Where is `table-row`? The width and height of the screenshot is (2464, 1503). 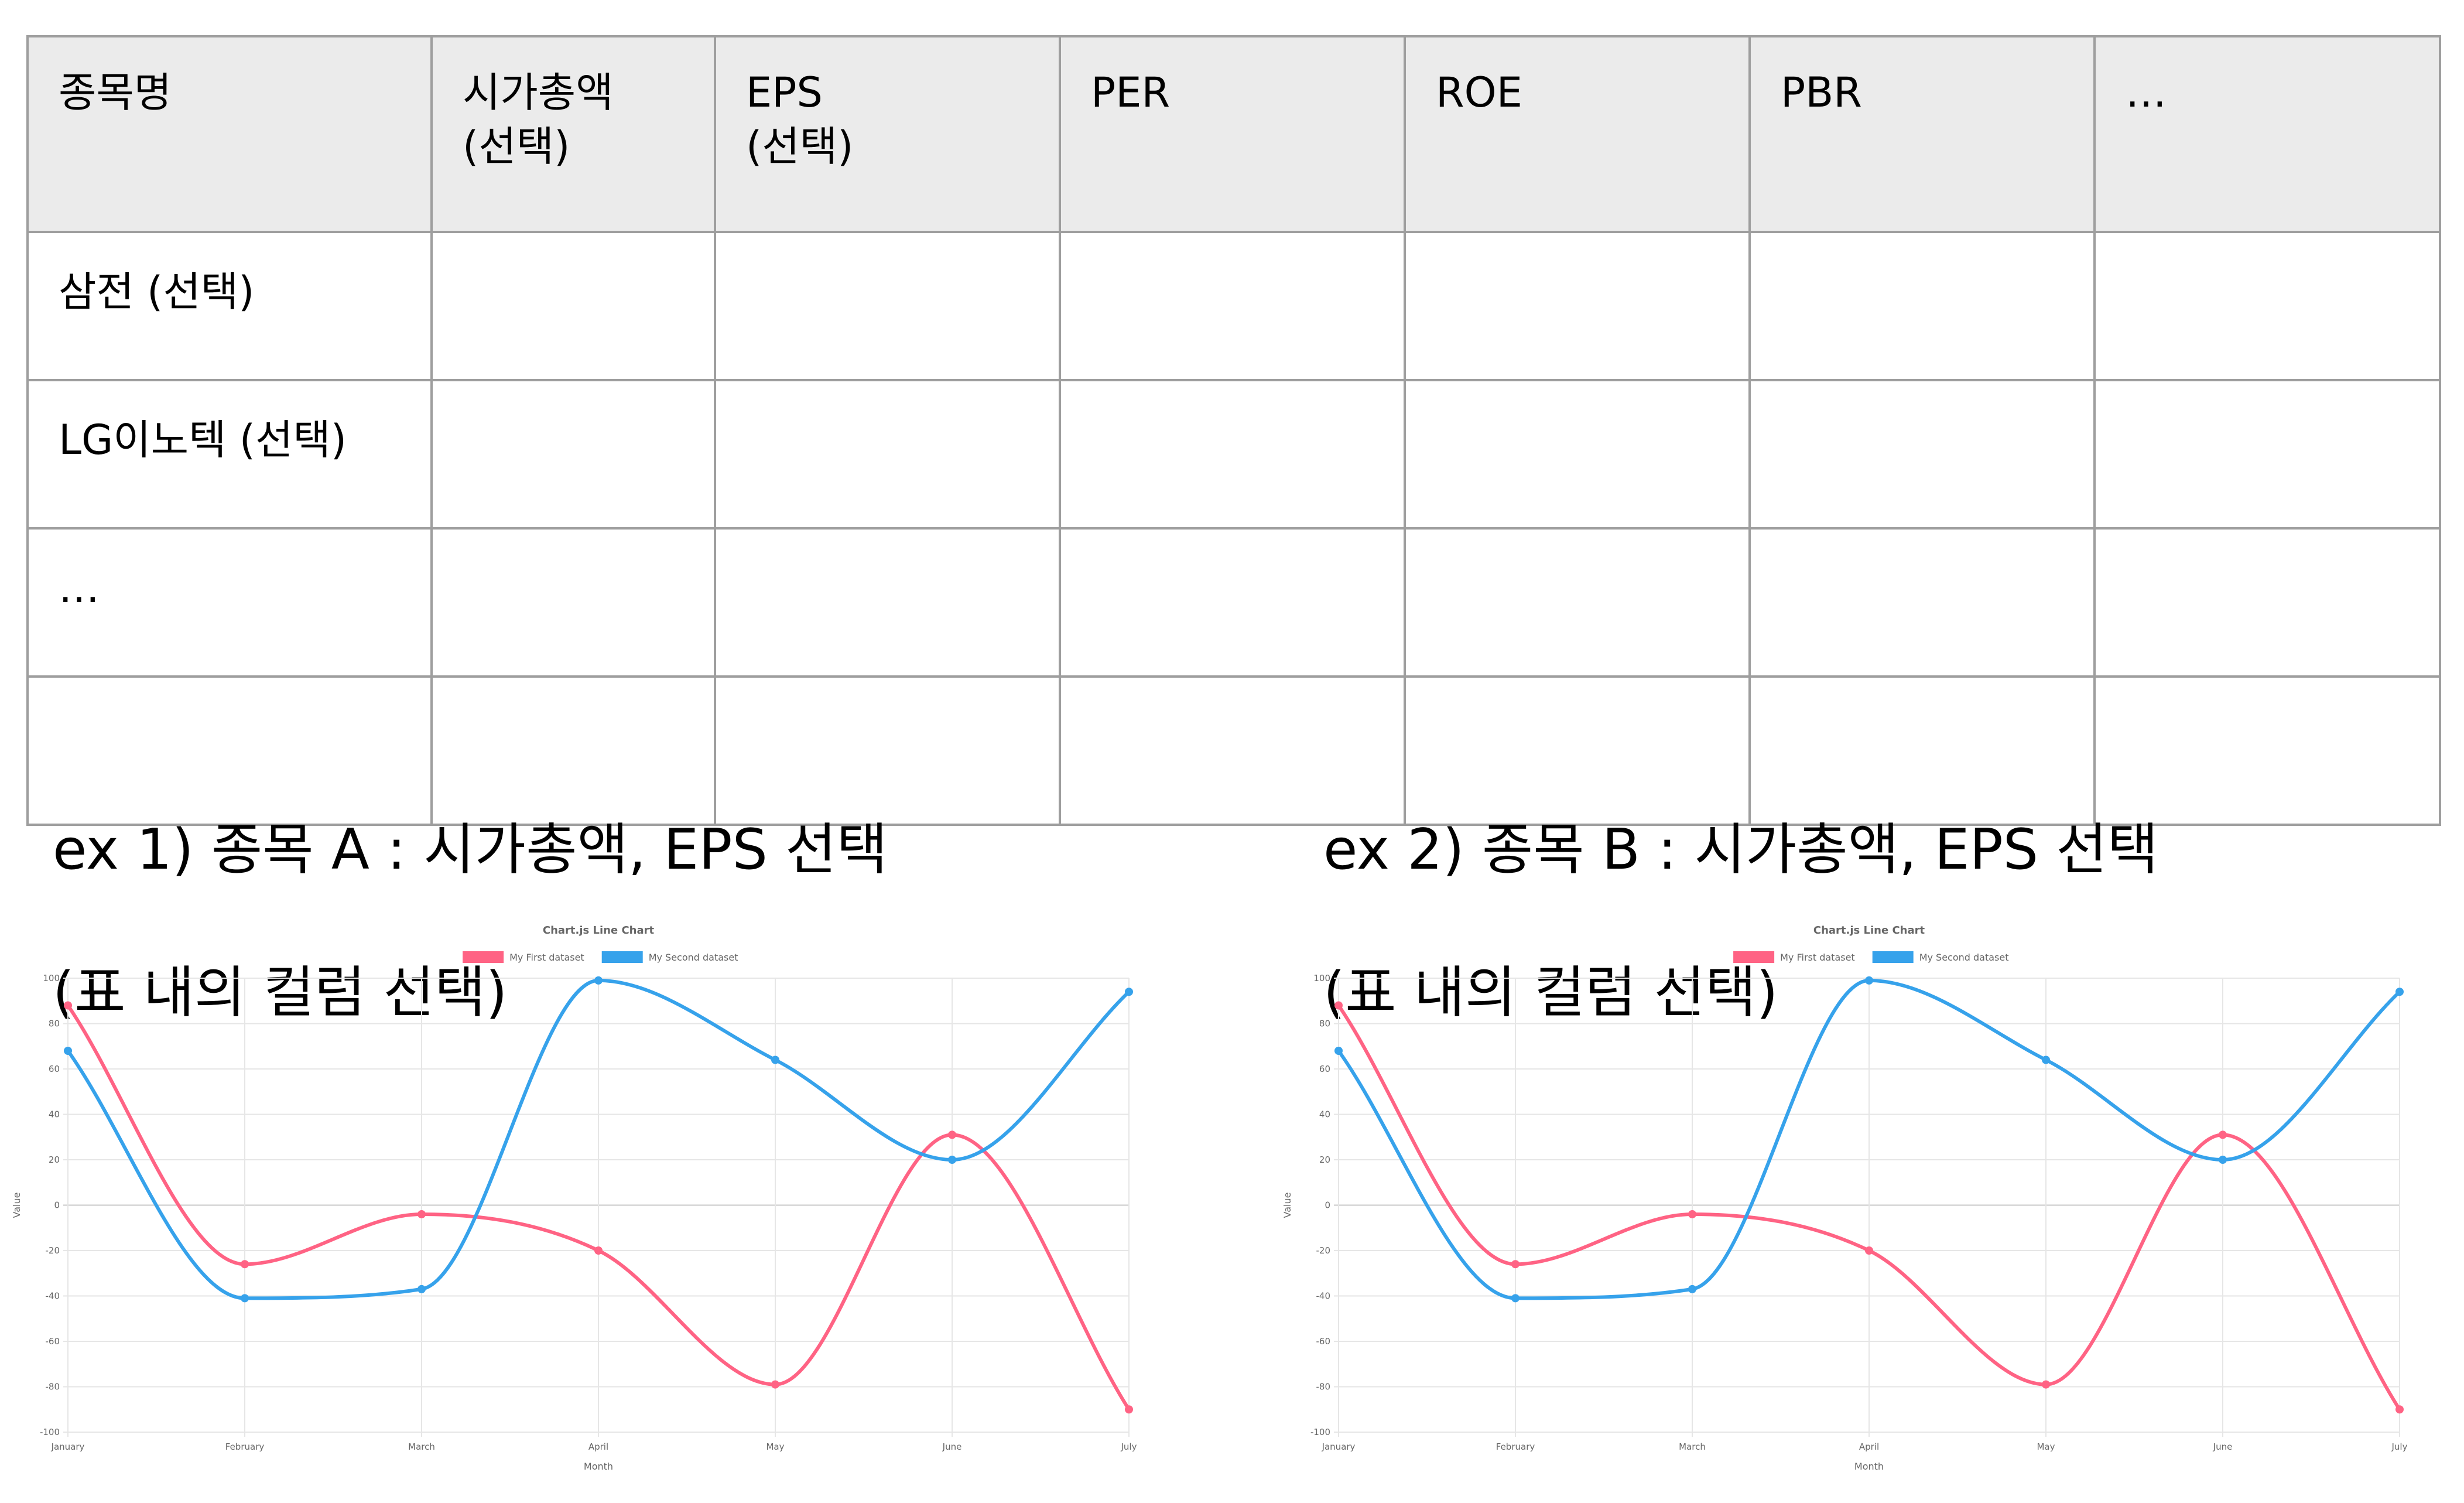
table-row is located at coordinates (1234, 750).